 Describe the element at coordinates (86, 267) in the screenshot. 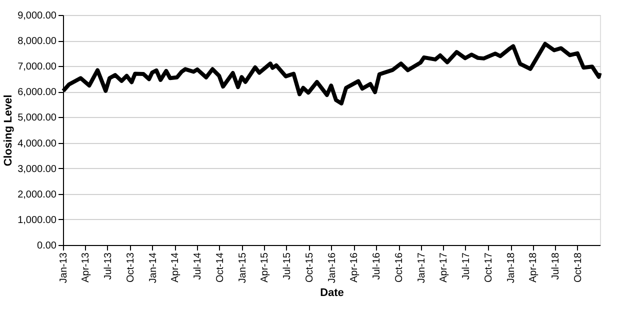

I see `x-tick-label: Apr-13` at that location.